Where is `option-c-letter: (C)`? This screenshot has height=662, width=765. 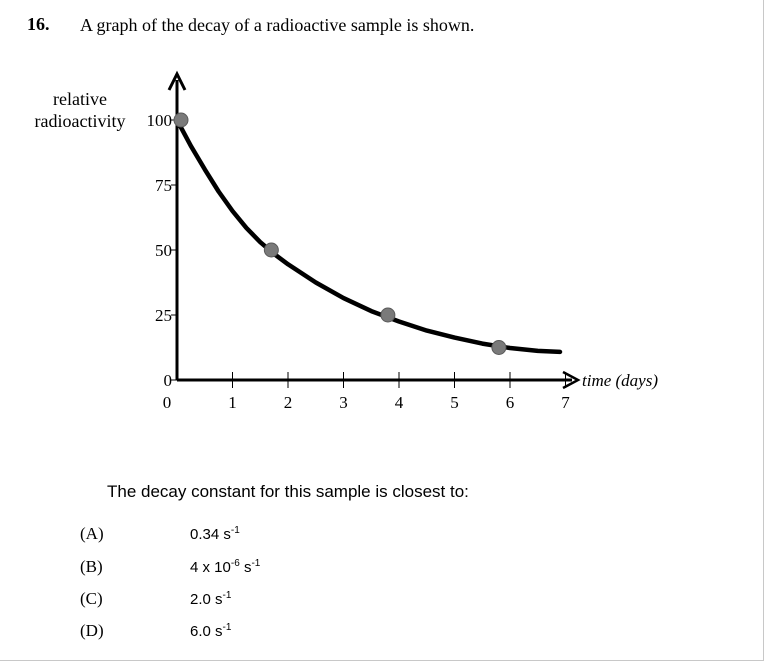 option-c-letter: (C) is located at coordinates (91, 598).